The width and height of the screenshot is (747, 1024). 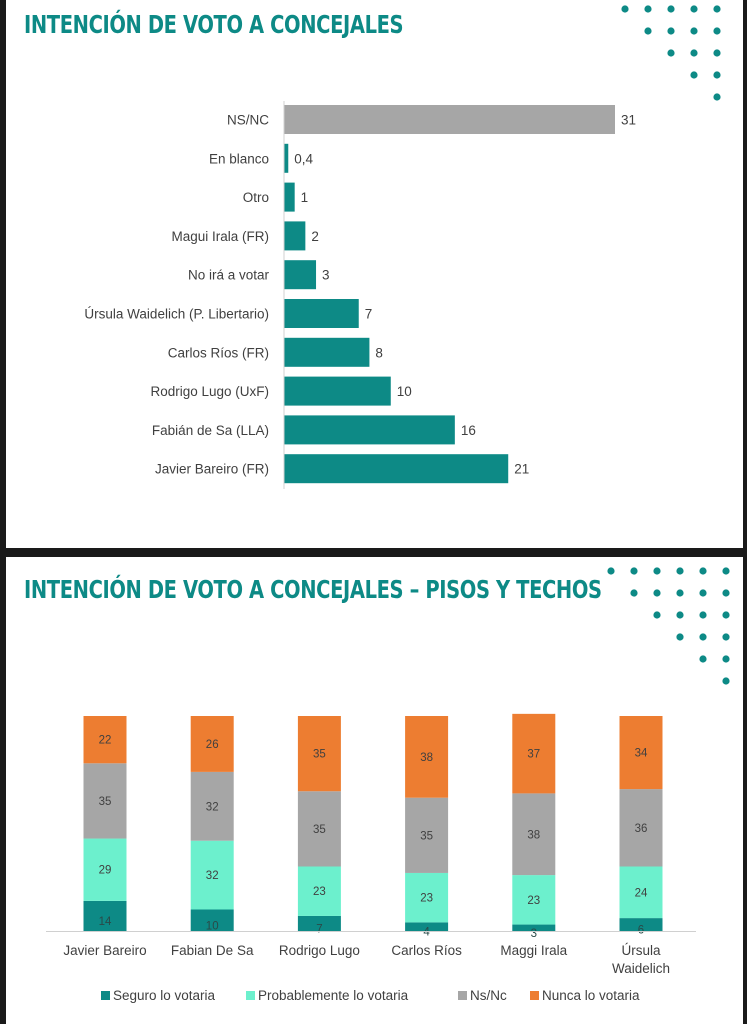 What do you see at coordinates (404, 391) in the screenshot?
I see `value-label: 10` at bounding box center [404, 391].